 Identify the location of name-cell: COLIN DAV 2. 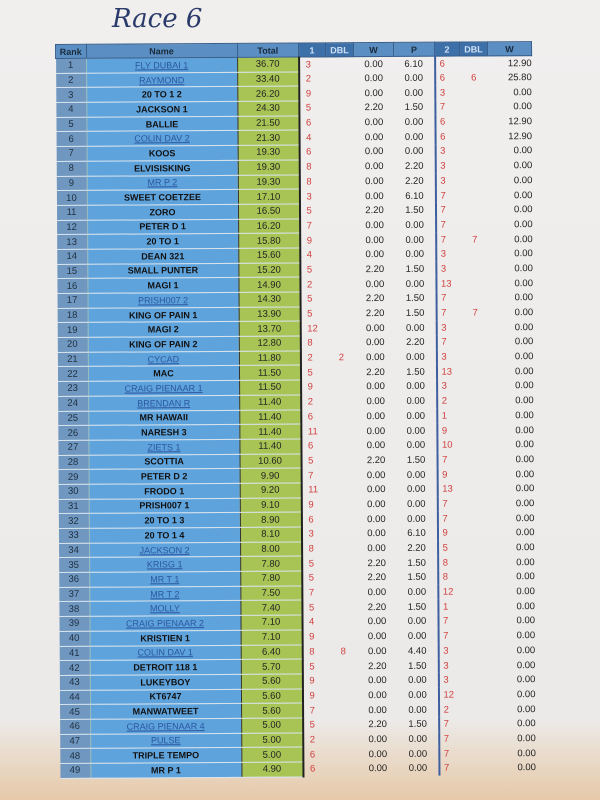
(162, 138).